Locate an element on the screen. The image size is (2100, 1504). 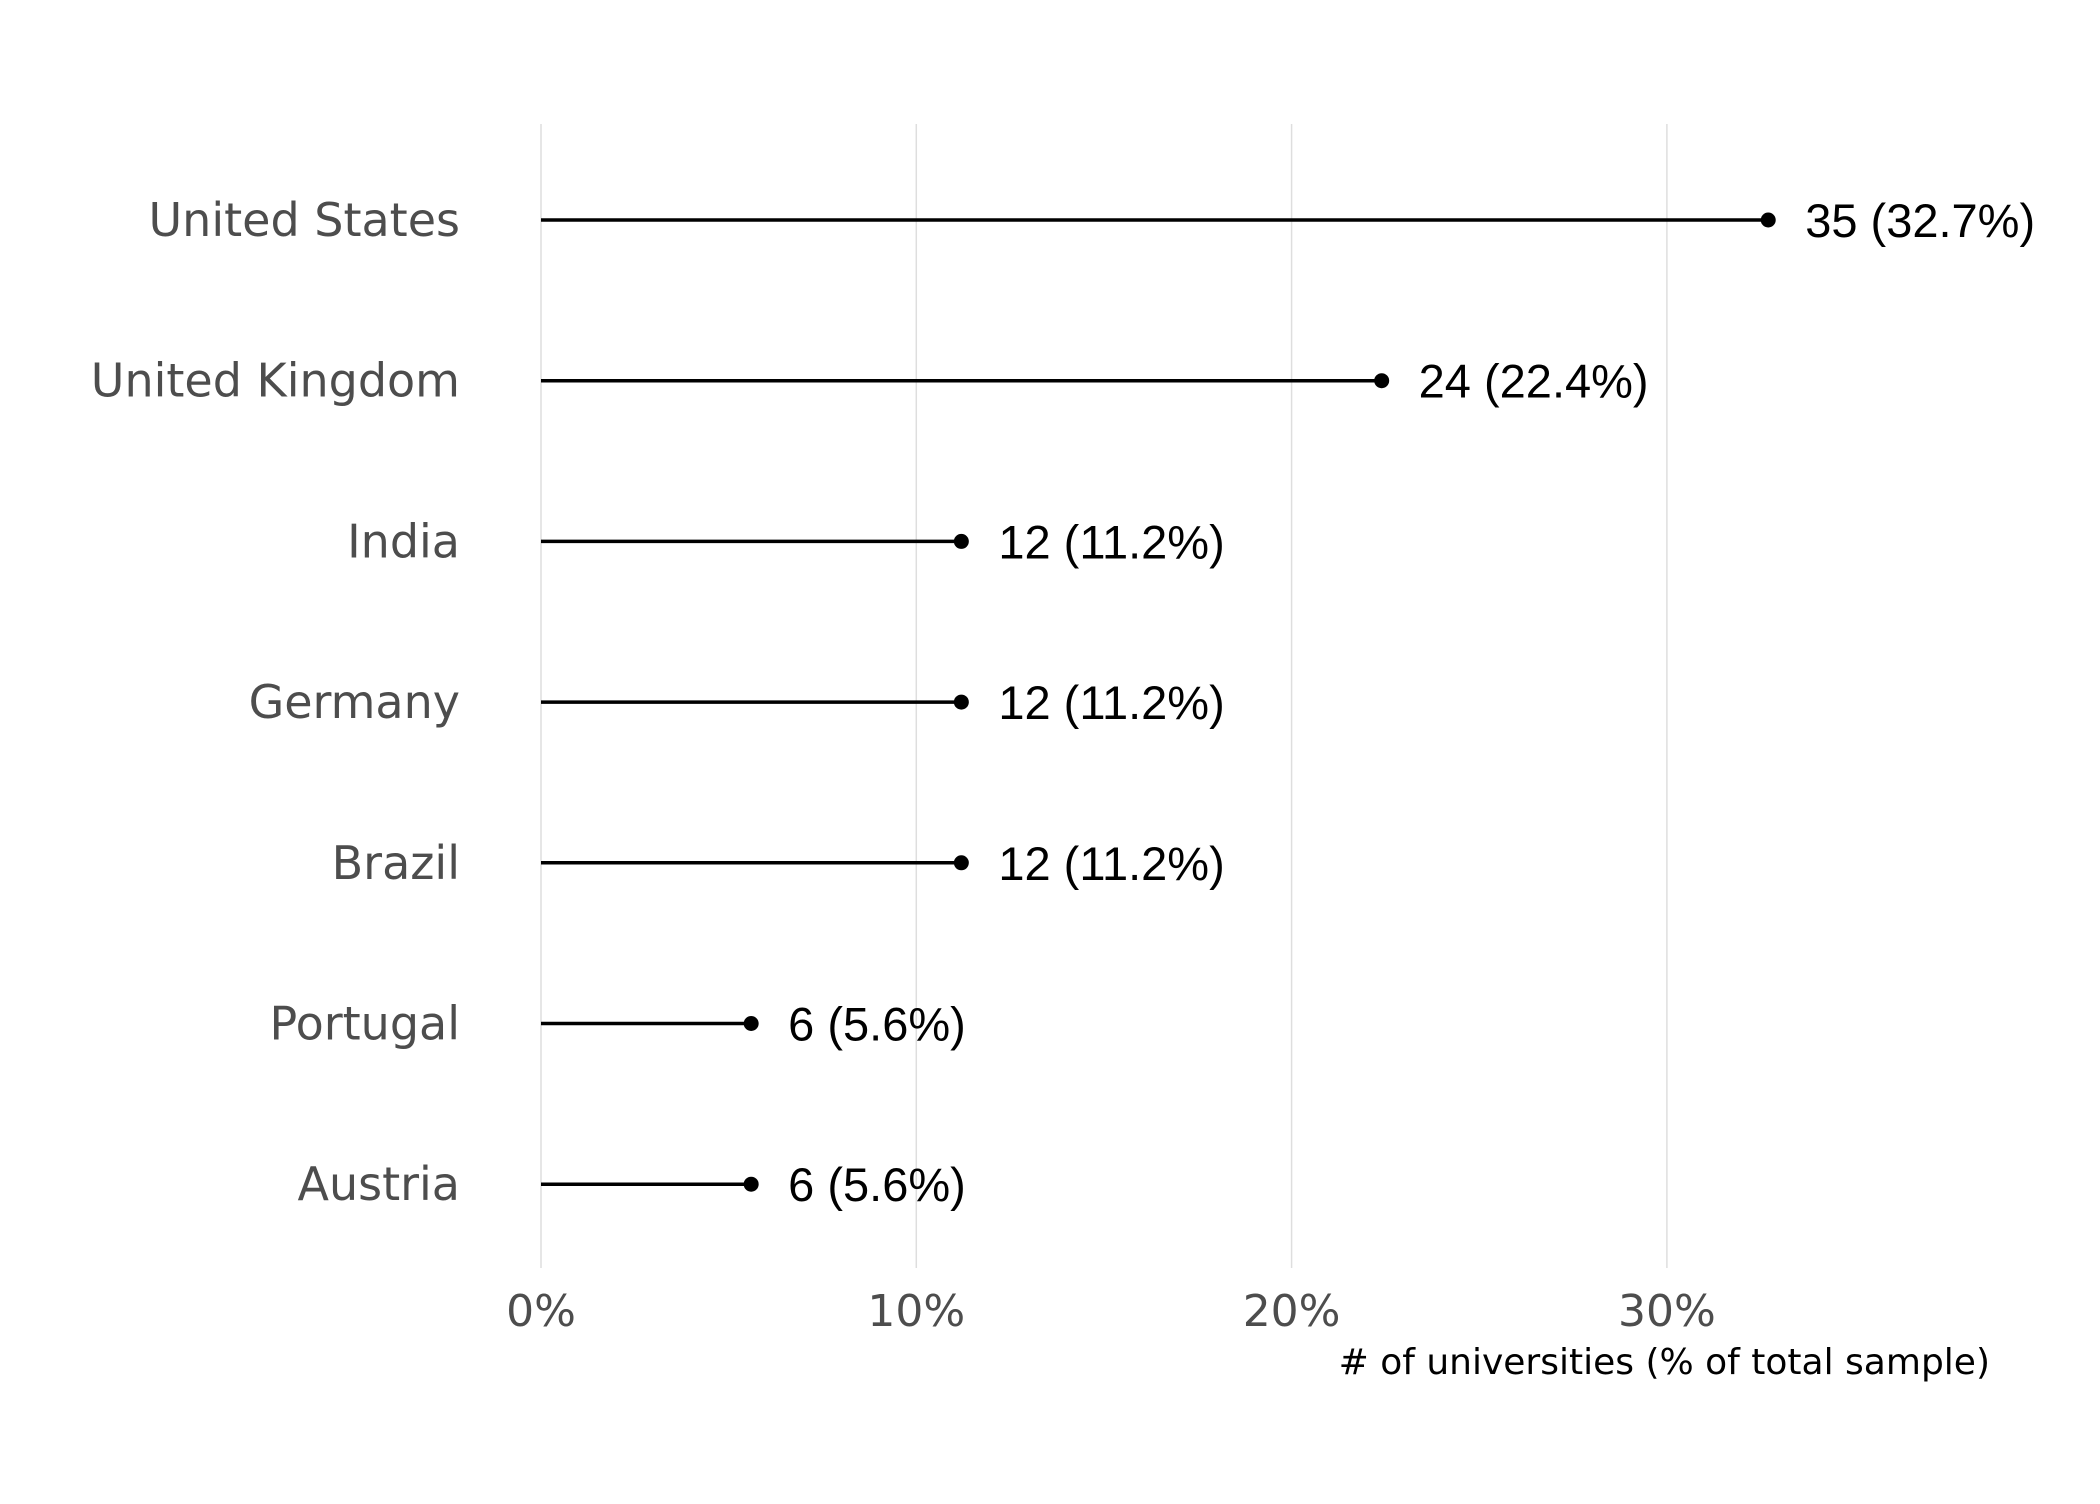
x-tick-label: 0% is located at coordinates (541, 1311).